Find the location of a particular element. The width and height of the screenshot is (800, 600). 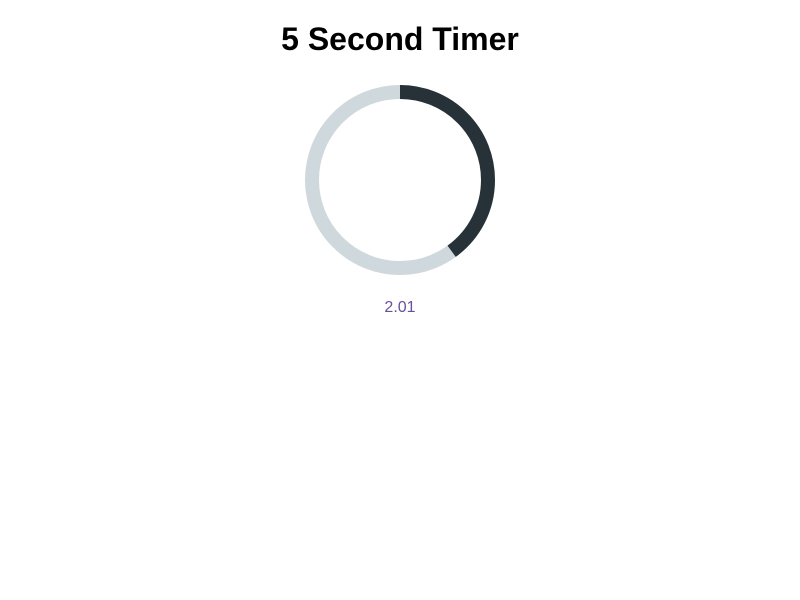

timer-ring-progress is located at coordinates (400, 180).